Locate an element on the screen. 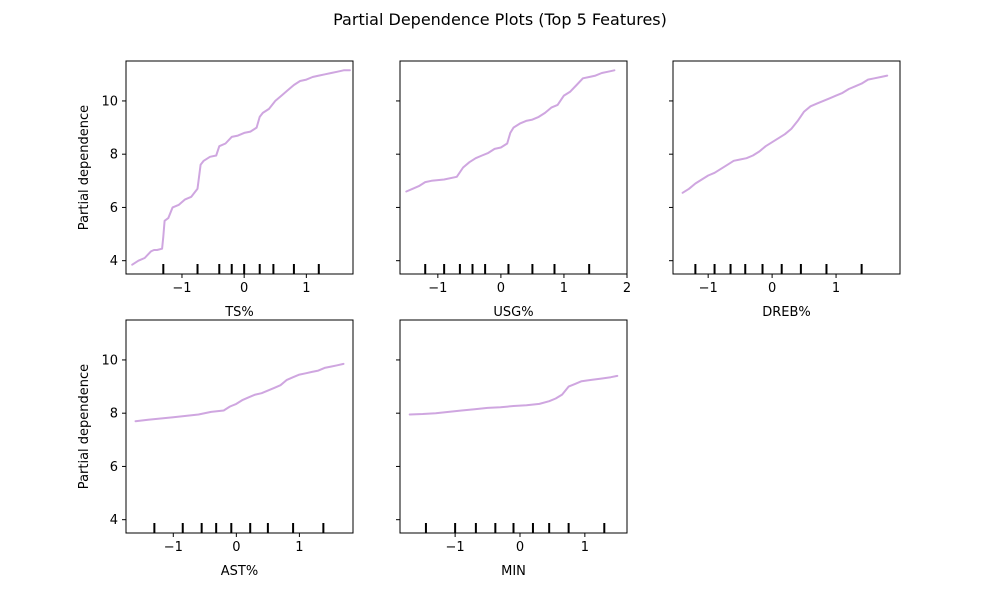 Image resolution: width=1000 pixels, height=600 pixels. subplot-ast: −1 0 1 4 6 8 10 AST% Partial dependence is located at coordinates (215, 449).